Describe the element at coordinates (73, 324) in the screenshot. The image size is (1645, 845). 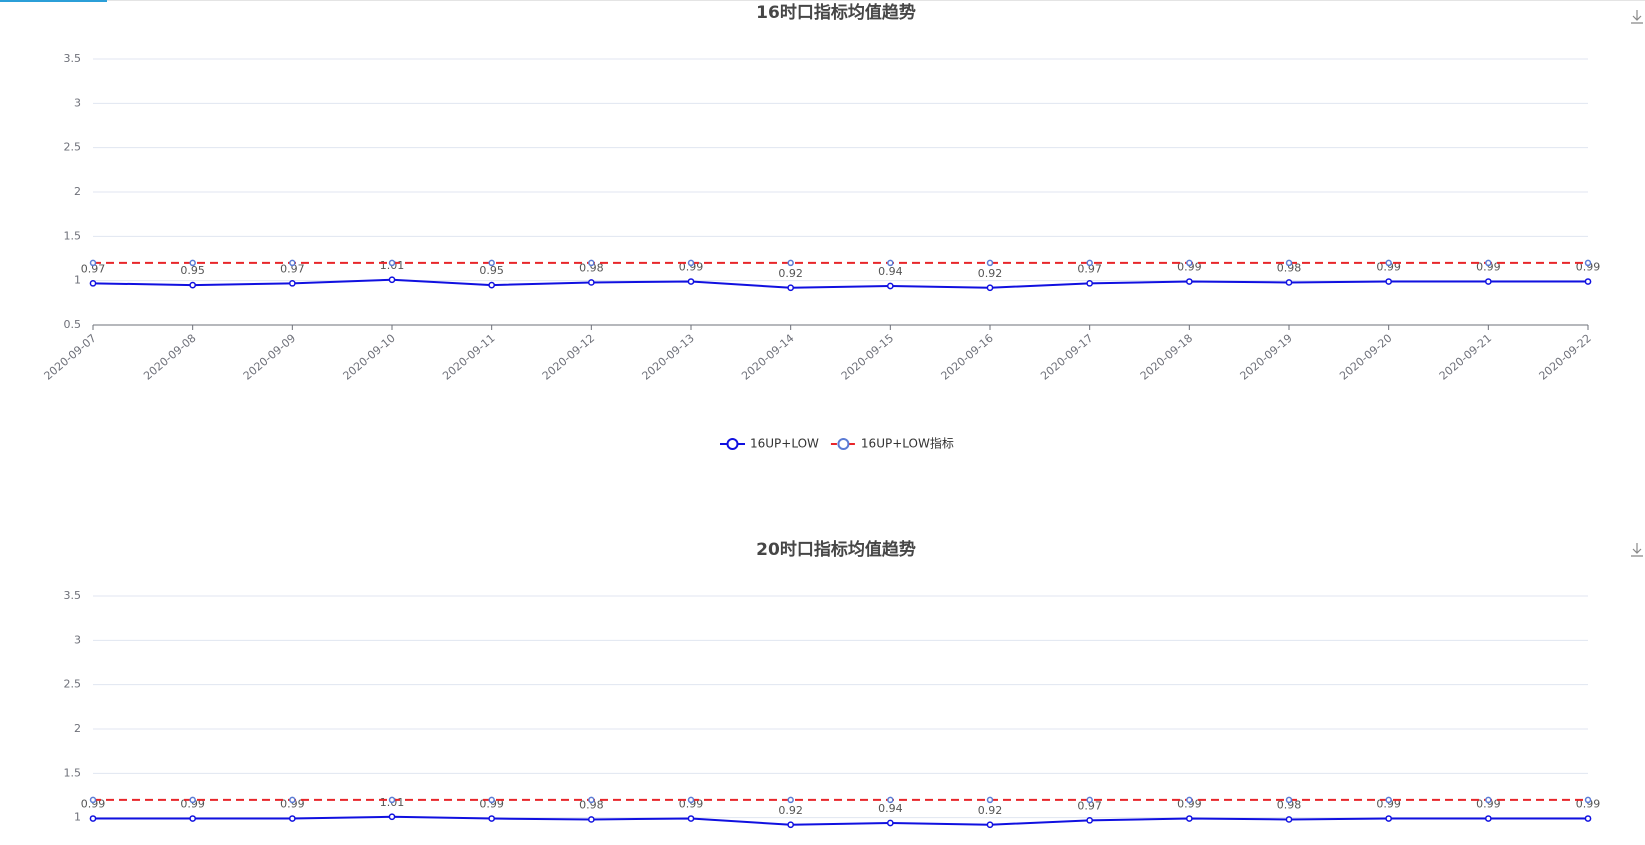
I see `y-tick-label: 0.5` at that location.